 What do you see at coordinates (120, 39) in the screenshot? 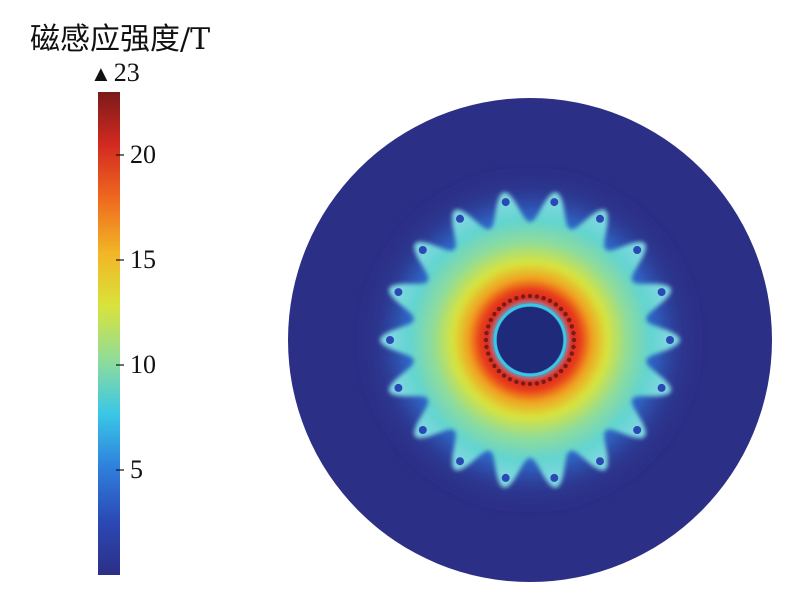
I see `colorbar-label: 磁感应强度/T` at bounding box center [120, 39].